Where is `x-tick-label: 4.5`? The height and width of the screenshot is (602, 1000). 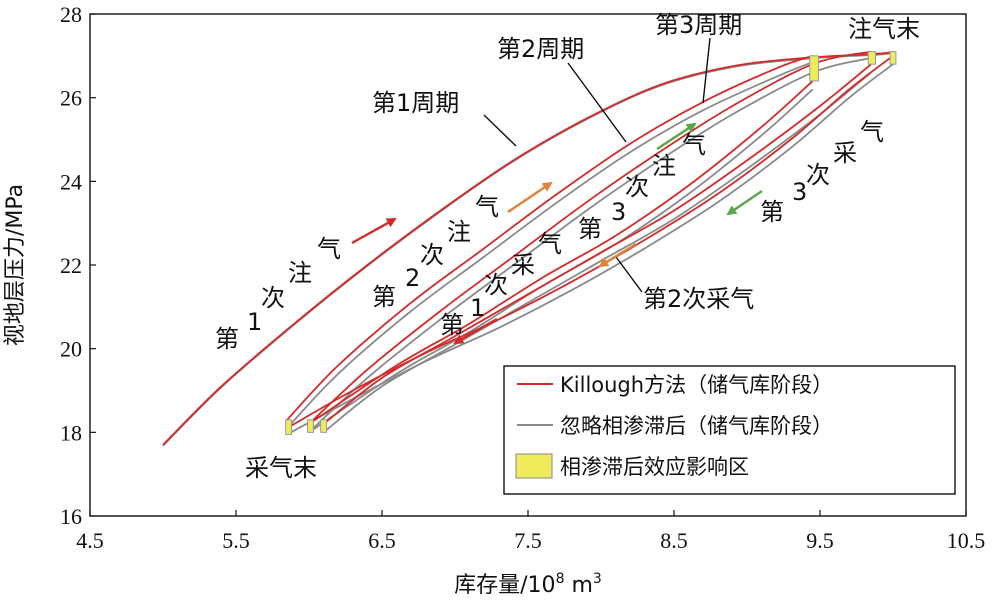 x-tick-label: 4.5 is located at coordinates (90, 540).